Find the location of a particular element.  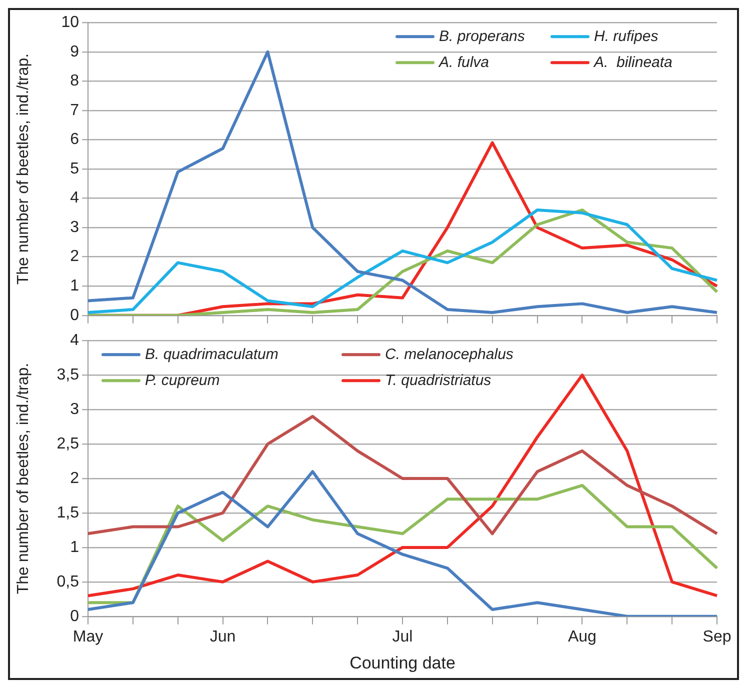

y-tick-label: 10 is located at coordinates (70, 23).